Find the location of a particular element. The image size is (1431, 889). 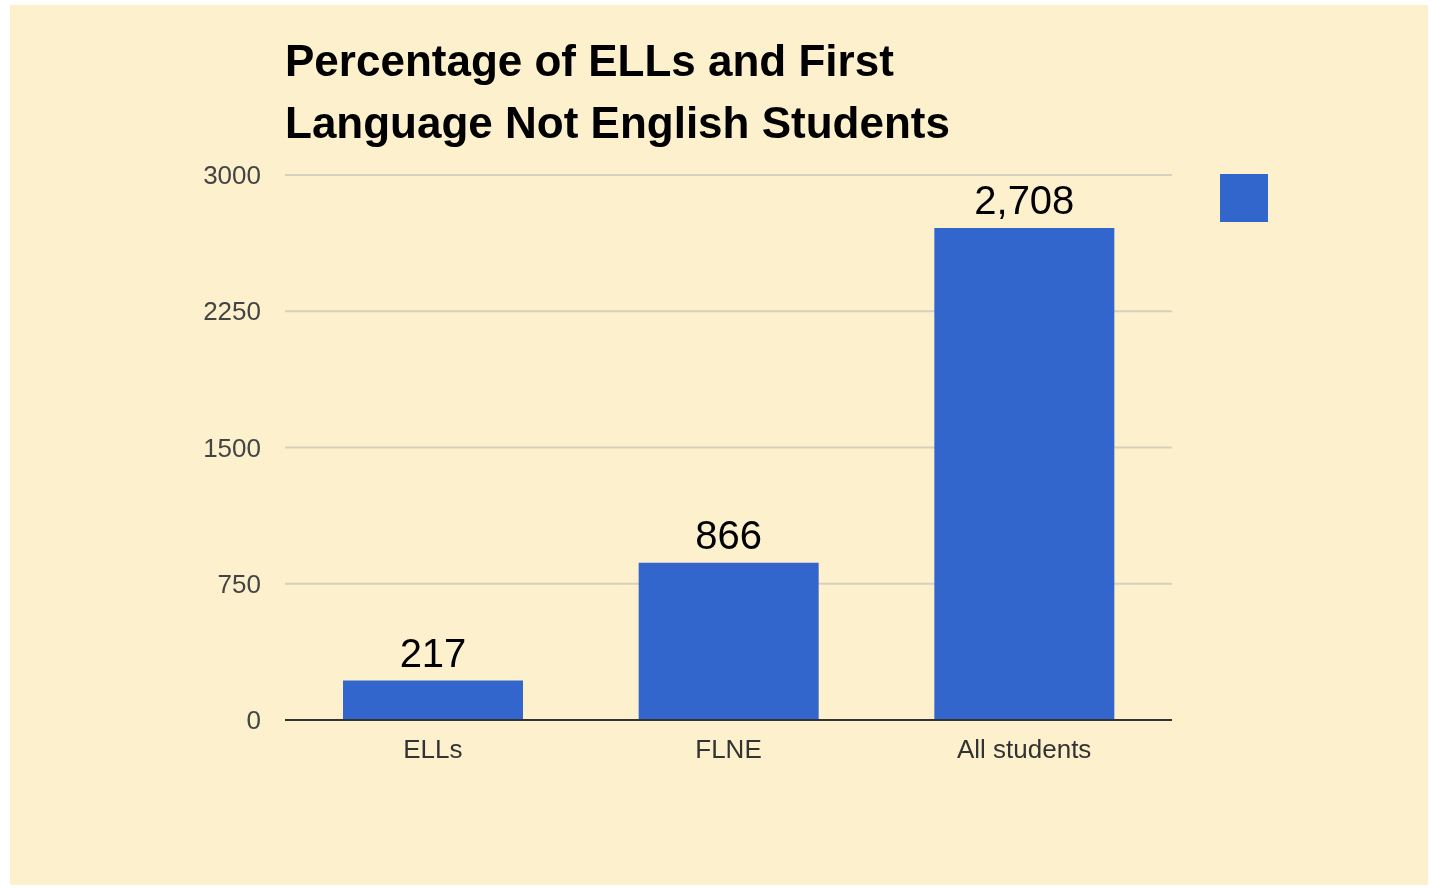

y-tick-label: 3000 is located at coordinates (232, 175).